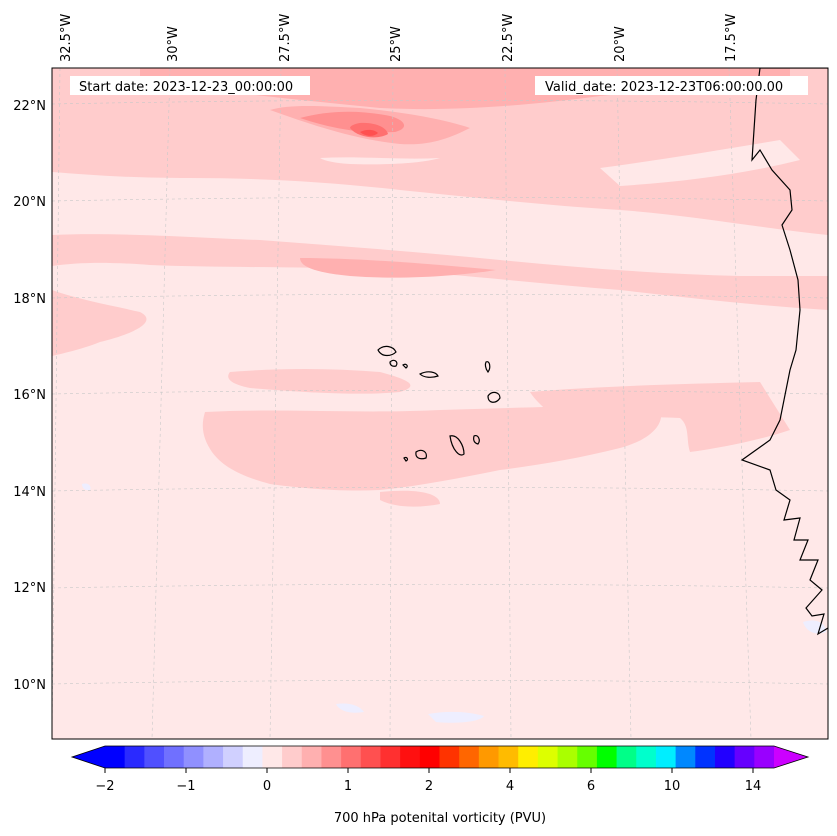  I want to click on africa-coastline, so click(784, 352).